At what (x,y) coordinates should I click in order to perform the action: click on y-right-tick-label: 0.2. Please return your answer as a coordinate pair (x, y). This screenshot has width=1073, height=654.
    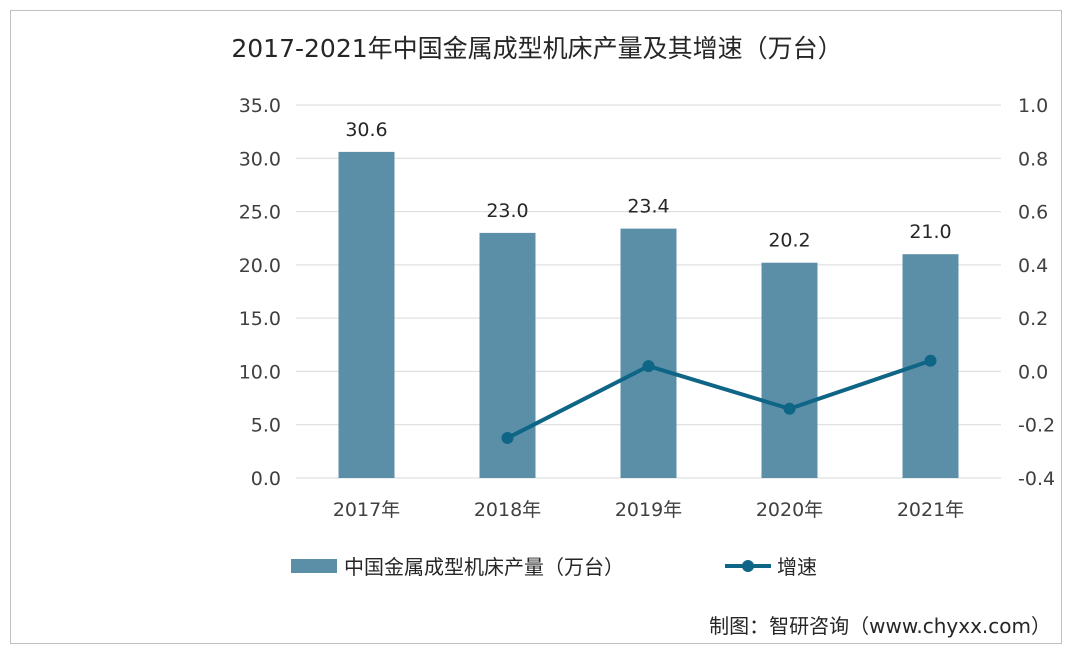
    Looking at the image, I should click on (1033, 319).